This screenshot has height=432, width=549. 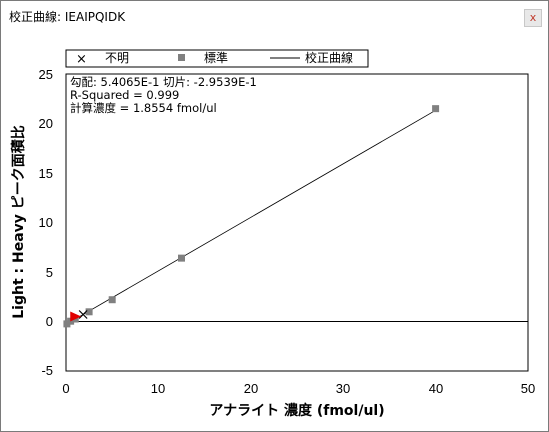 I want to click on annotation-slope: 勾配: 5.4065E-1 切片: -2.9539E-1, so click(x=163, y=82).